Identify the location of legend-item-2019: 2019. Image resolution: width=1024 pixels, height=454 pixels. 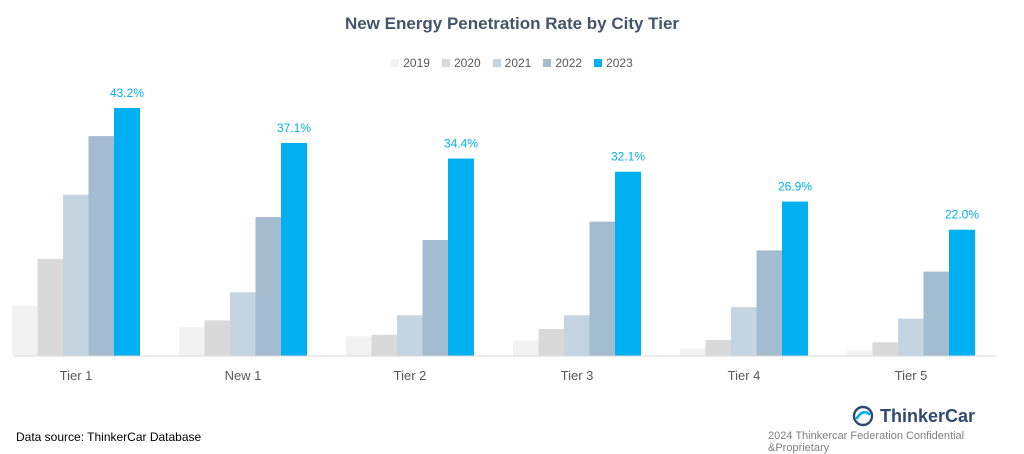
(410, 63).